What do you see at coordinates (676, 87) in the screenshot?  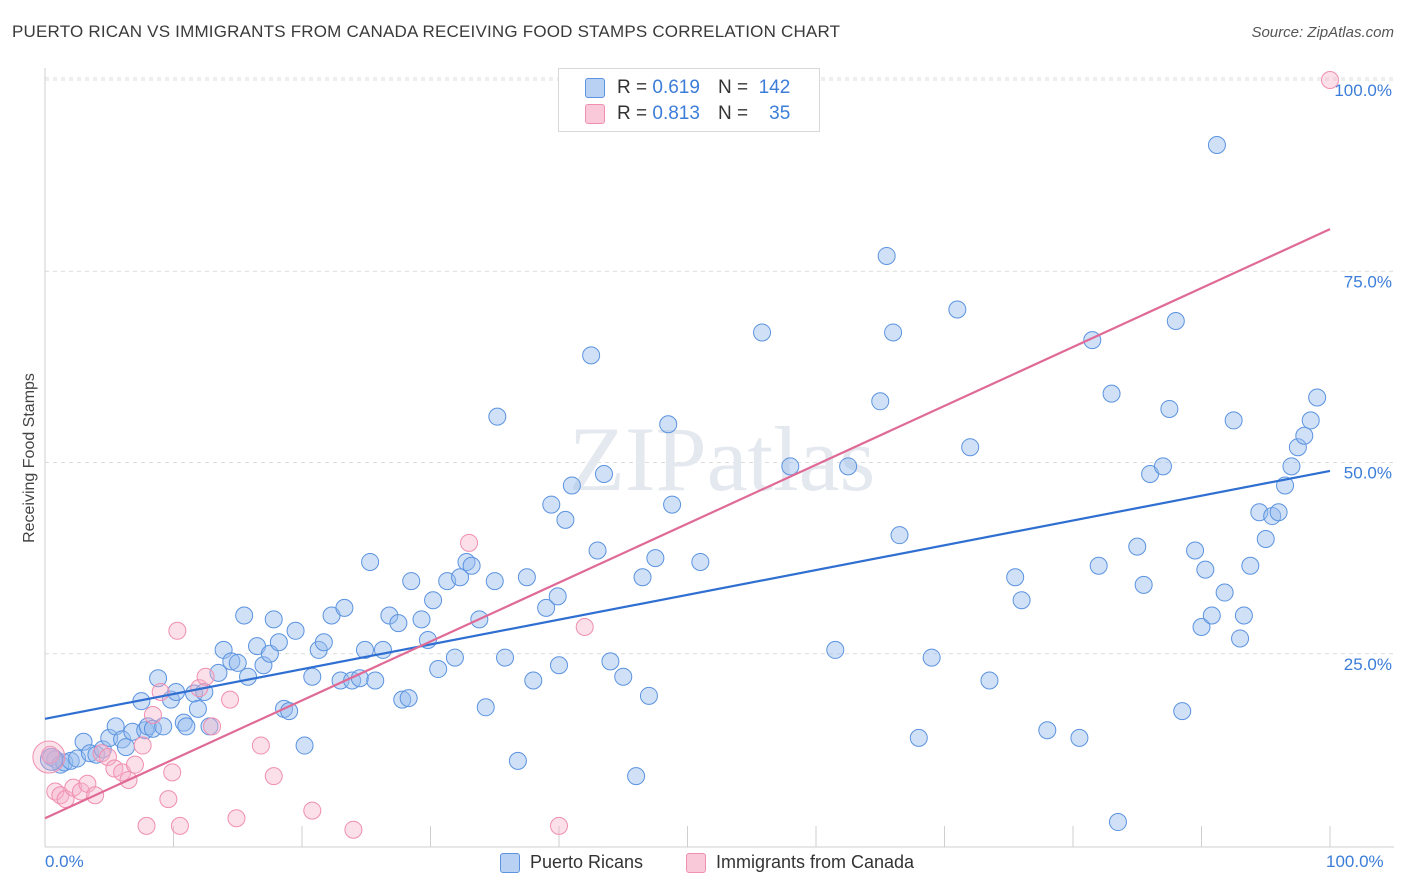 I see `r-value: 0.619` at bounding box center [676, 87].